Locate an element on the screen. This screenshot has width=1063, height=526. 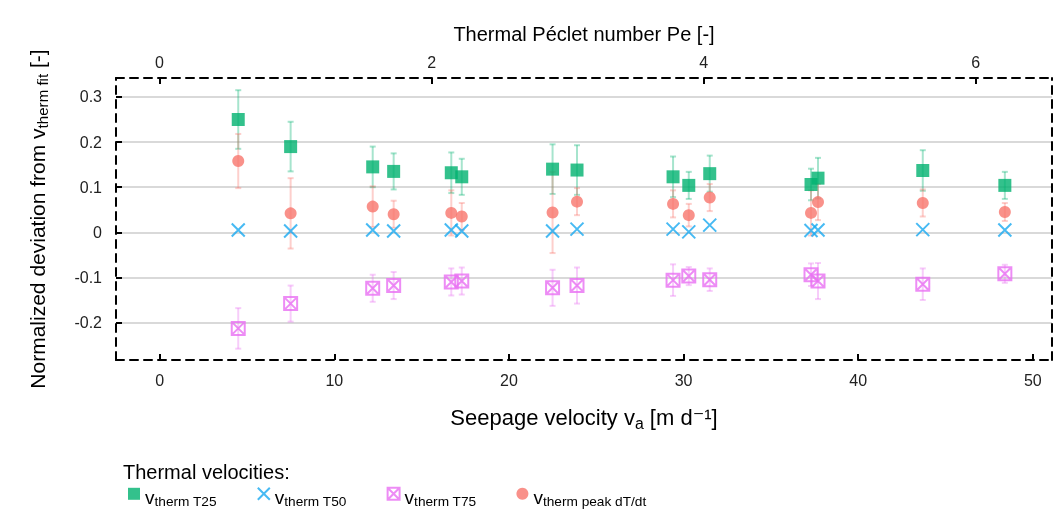
y-axis-title: Normalized deviation from vtherm fit [-] is located at coordinates (39, 219).